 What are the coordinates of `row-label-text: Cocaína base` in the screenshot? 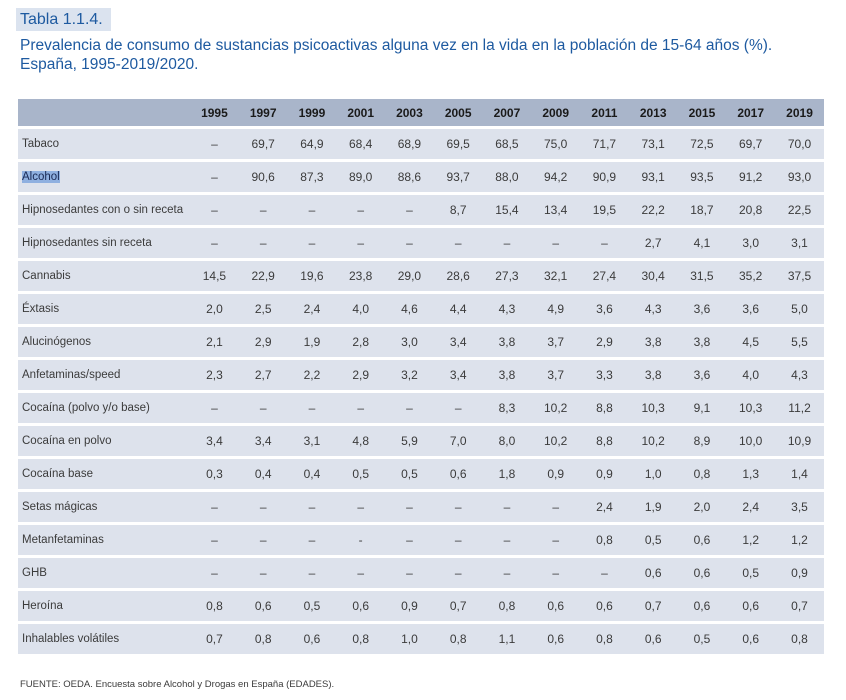 It's located at (57, 474).